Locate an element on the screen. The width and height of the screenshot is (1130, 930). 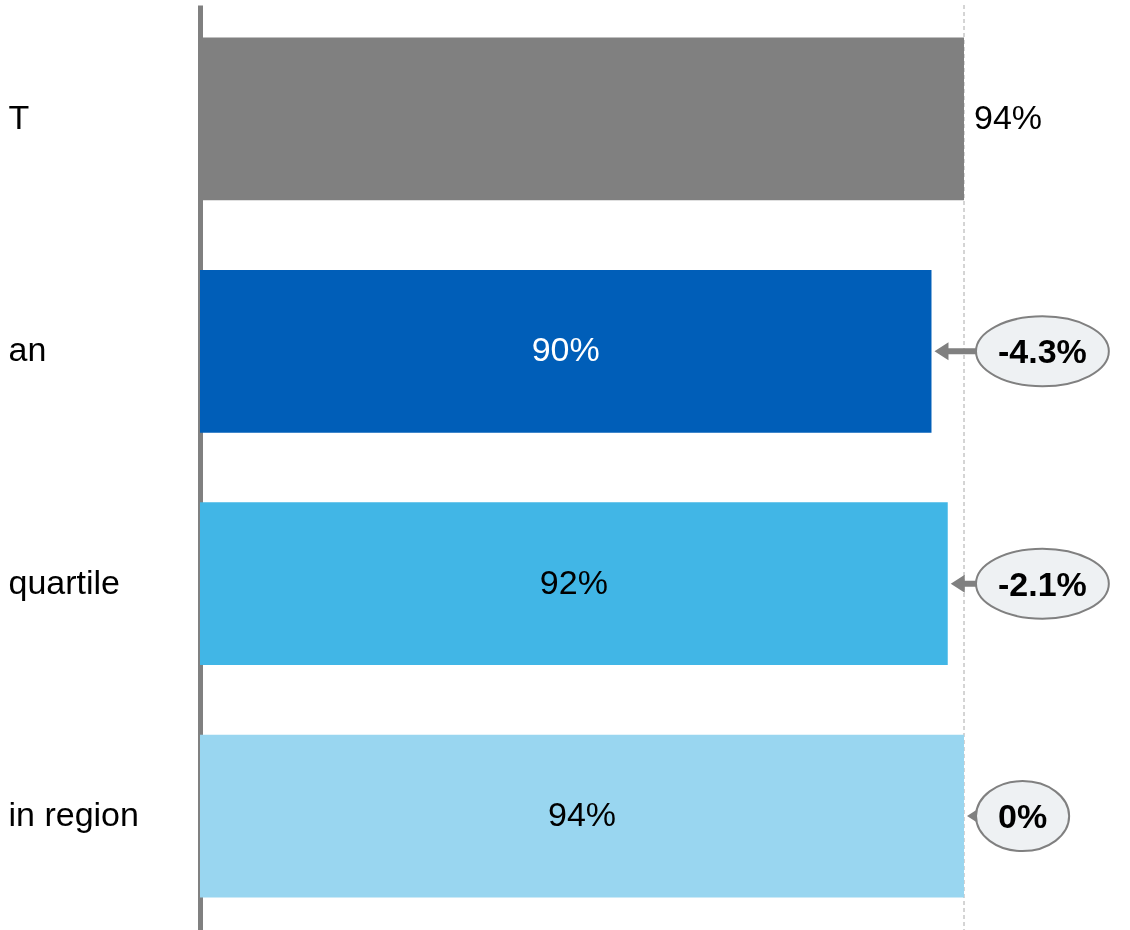
annotation: -2.1% is located at coordinates (1042, 583).